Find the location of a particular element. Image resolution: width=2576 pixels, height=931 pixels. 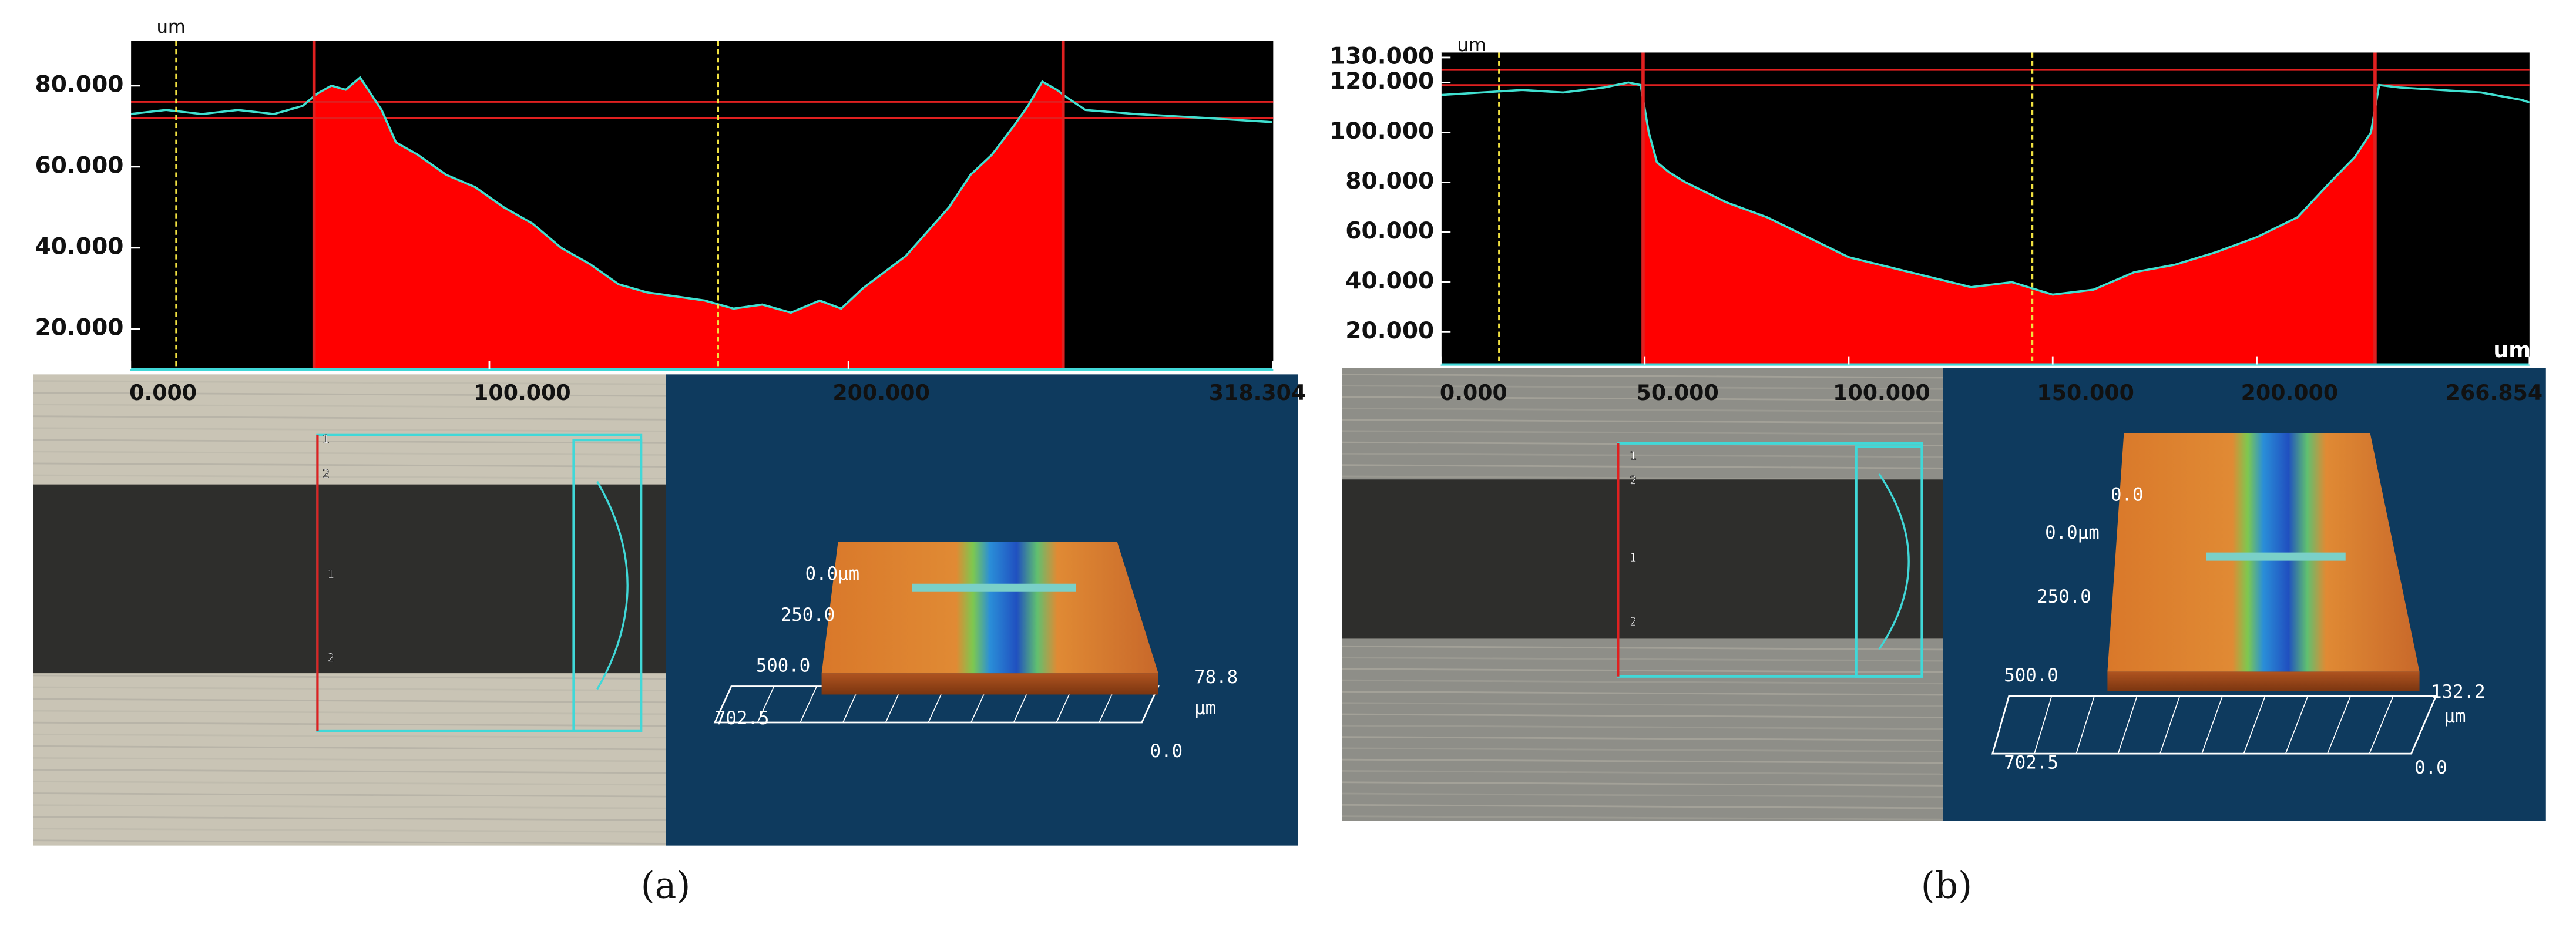

y-tick-label: 80.000 is located at coordinates (1389, 181).